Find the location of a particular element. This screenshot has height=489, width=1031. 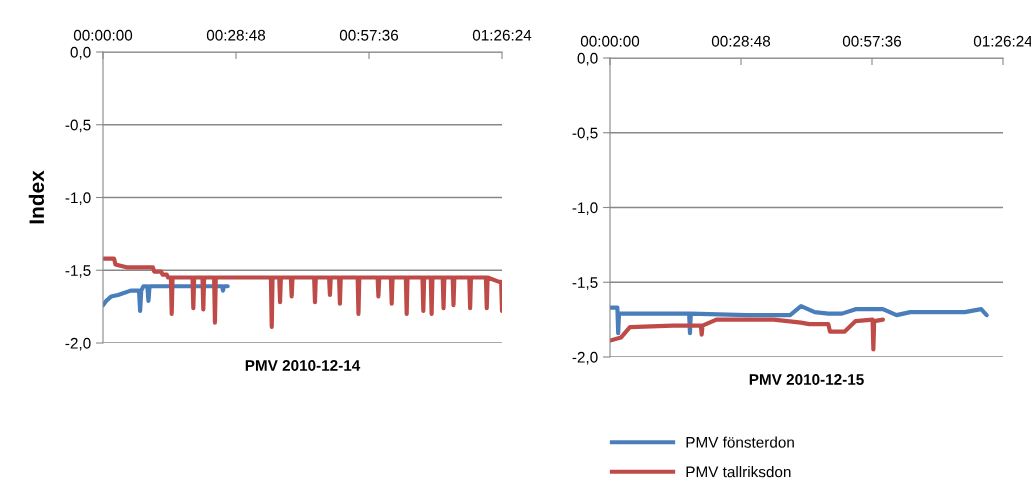

x-tick-label: 01:26:24 is located at coordinates (502, 35).